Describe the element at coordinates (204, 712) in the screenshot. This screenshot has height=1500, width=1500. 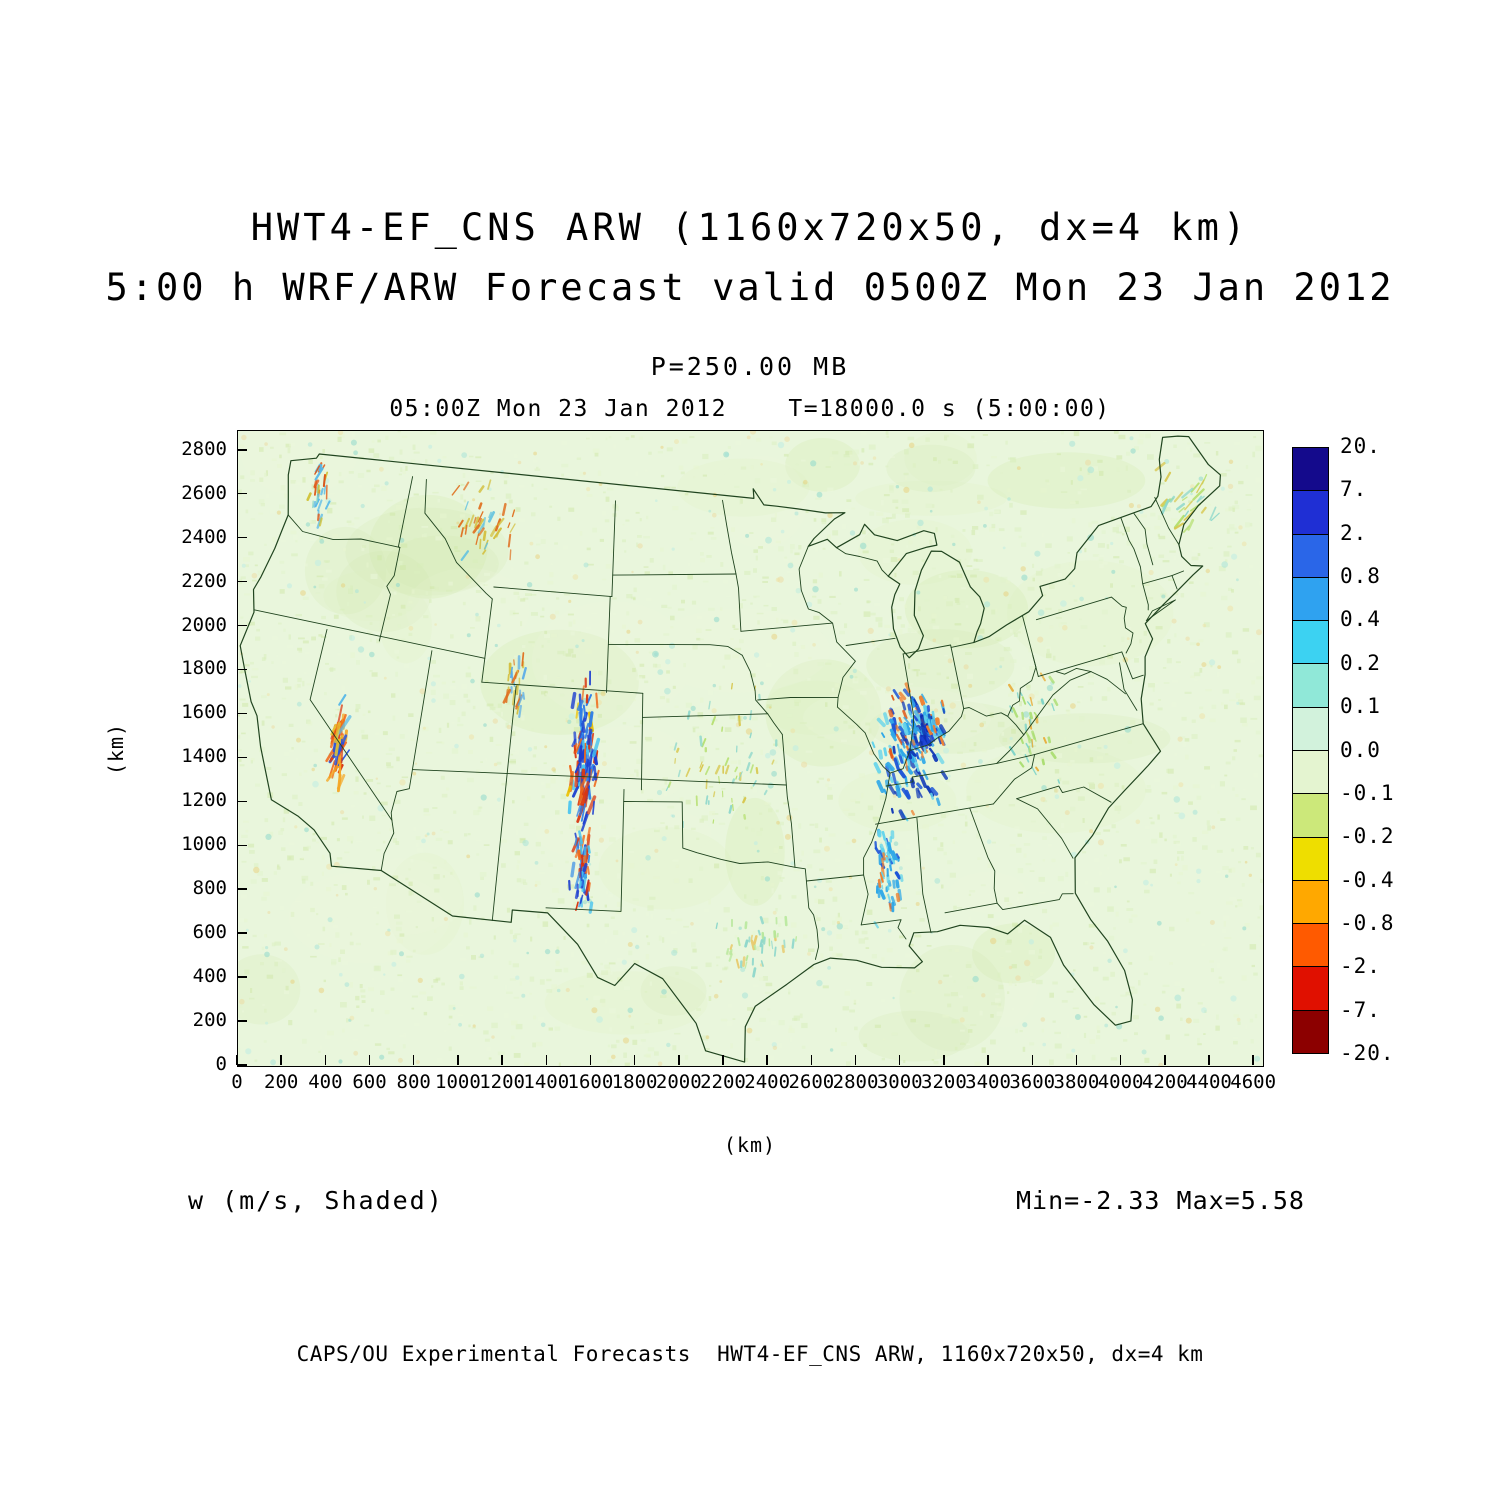
I see `y-tick-label: 1600` at that location.